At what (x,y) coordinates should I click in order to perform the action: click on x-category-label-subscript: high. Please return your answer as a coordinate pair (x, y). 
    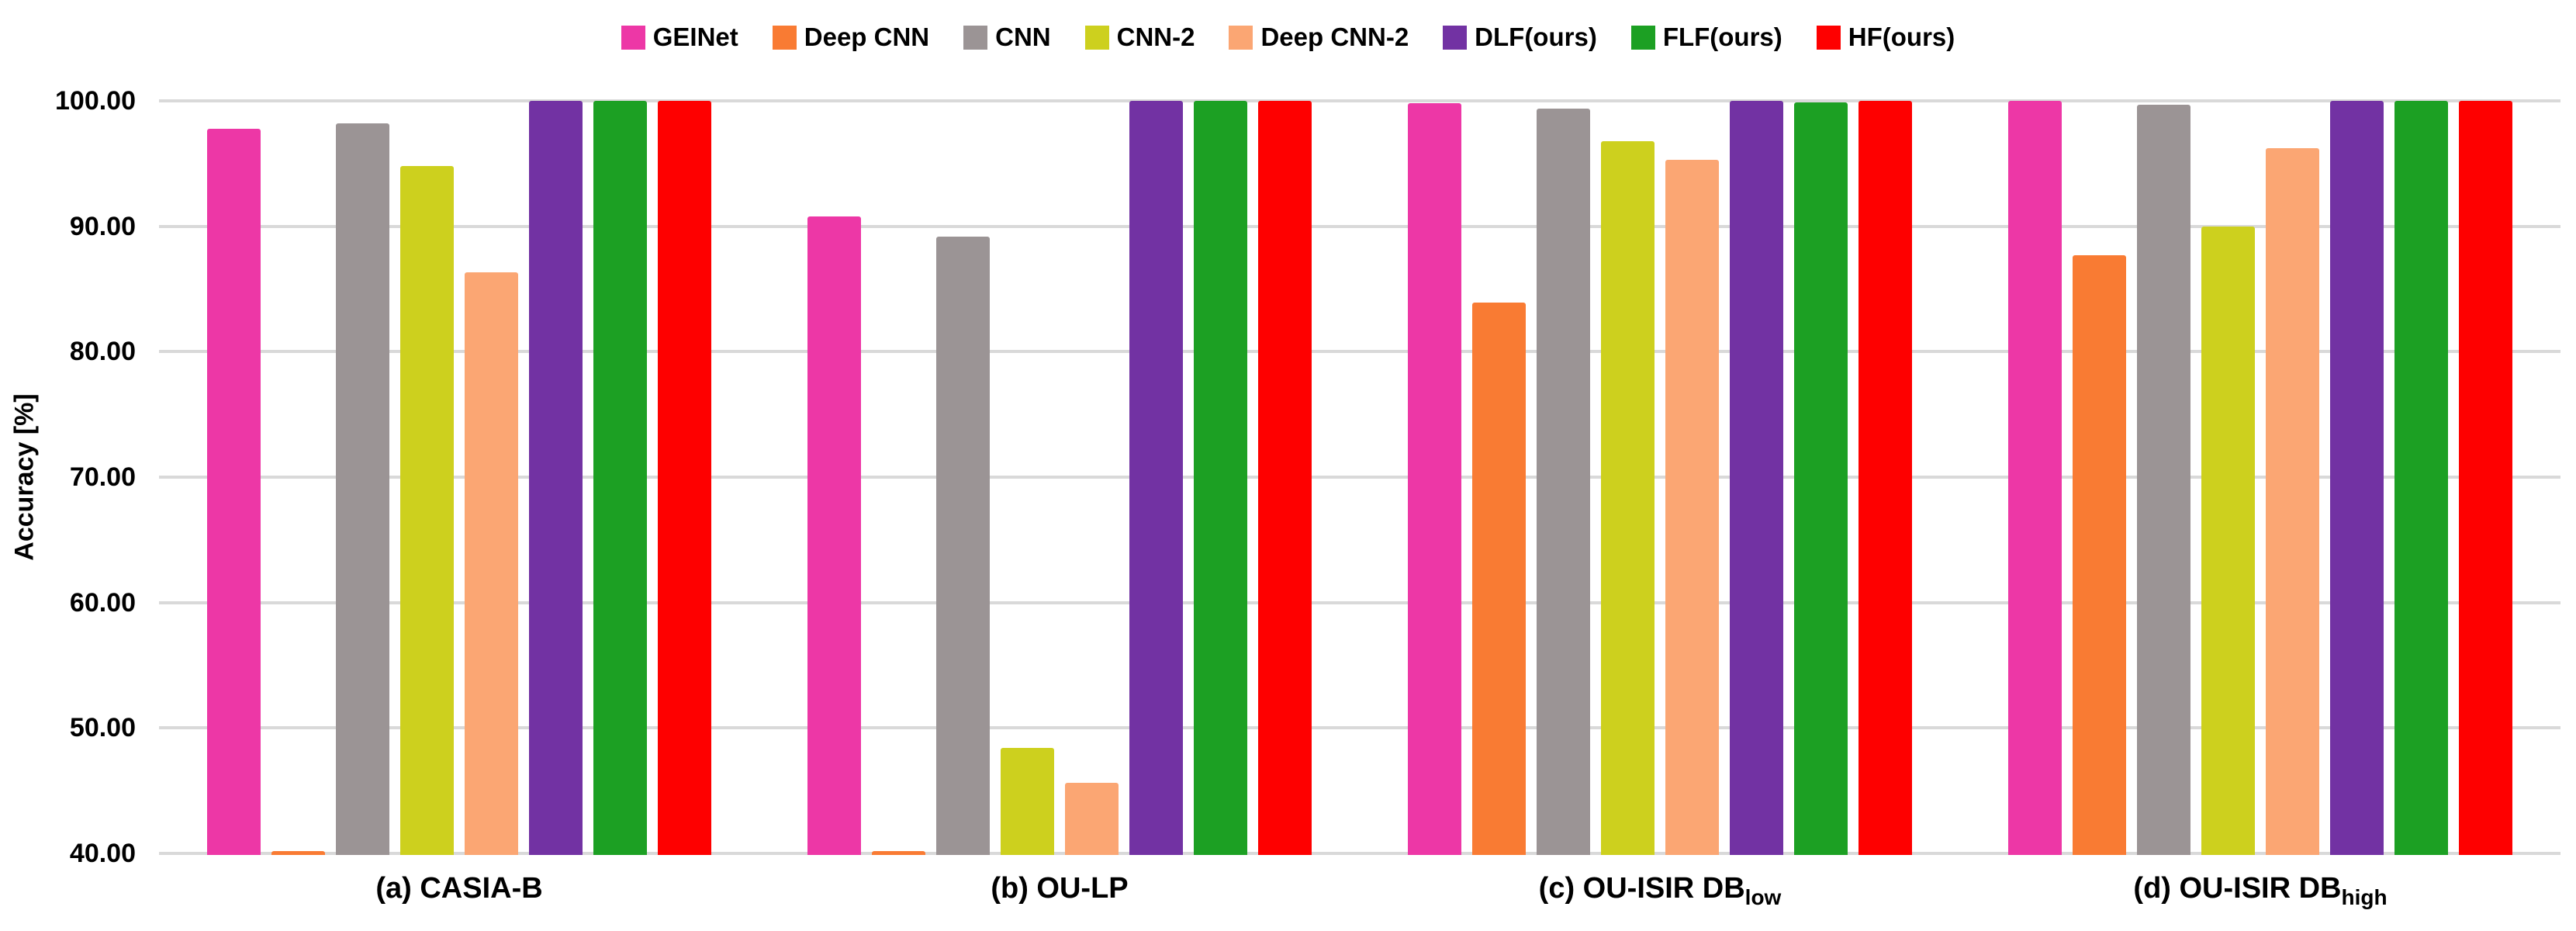
    Looking at the image, I should click on (2364, 897).